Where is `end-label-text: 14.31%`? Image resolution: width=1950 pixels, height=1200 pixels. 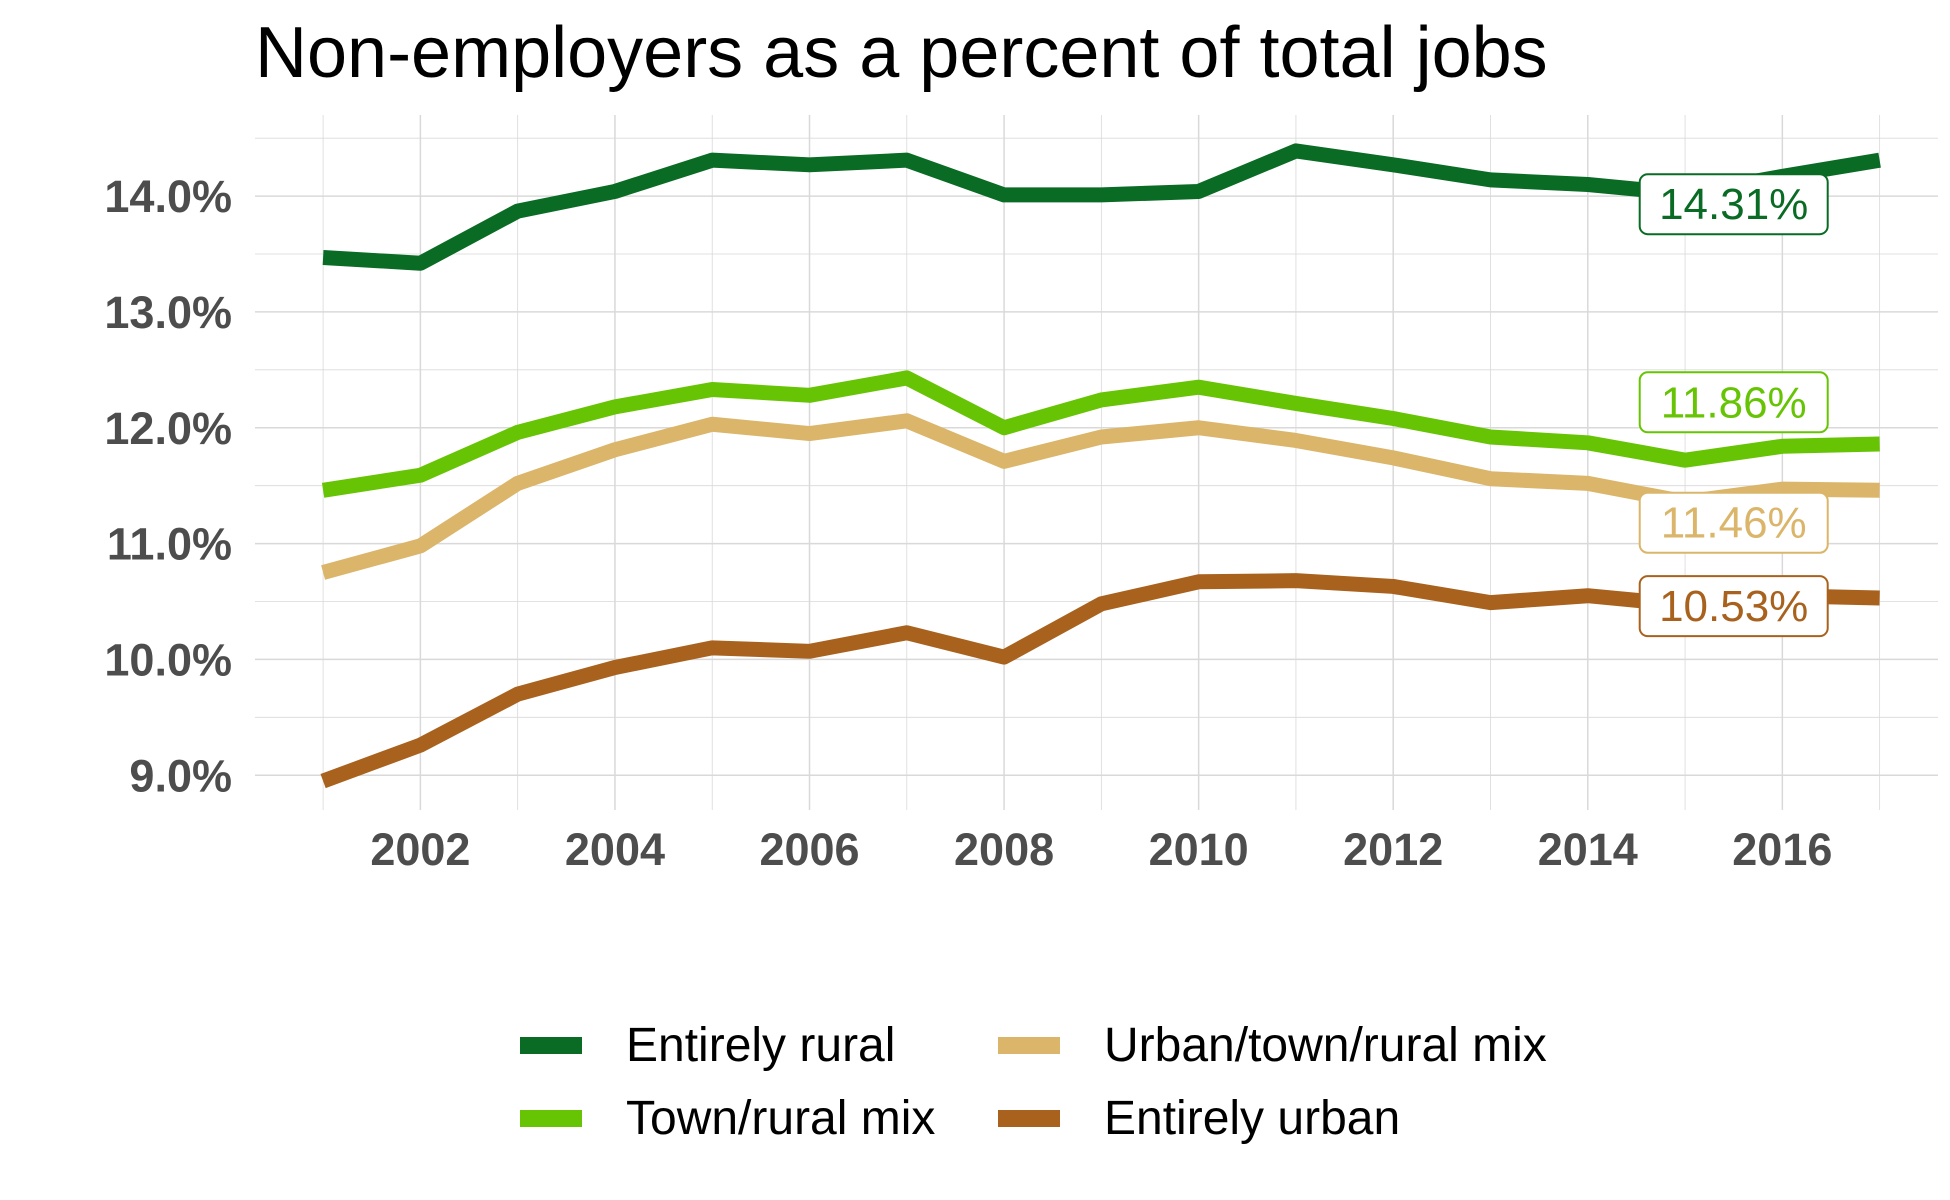
end-label-text: 14.31% is located at coordinates (1733, 204).